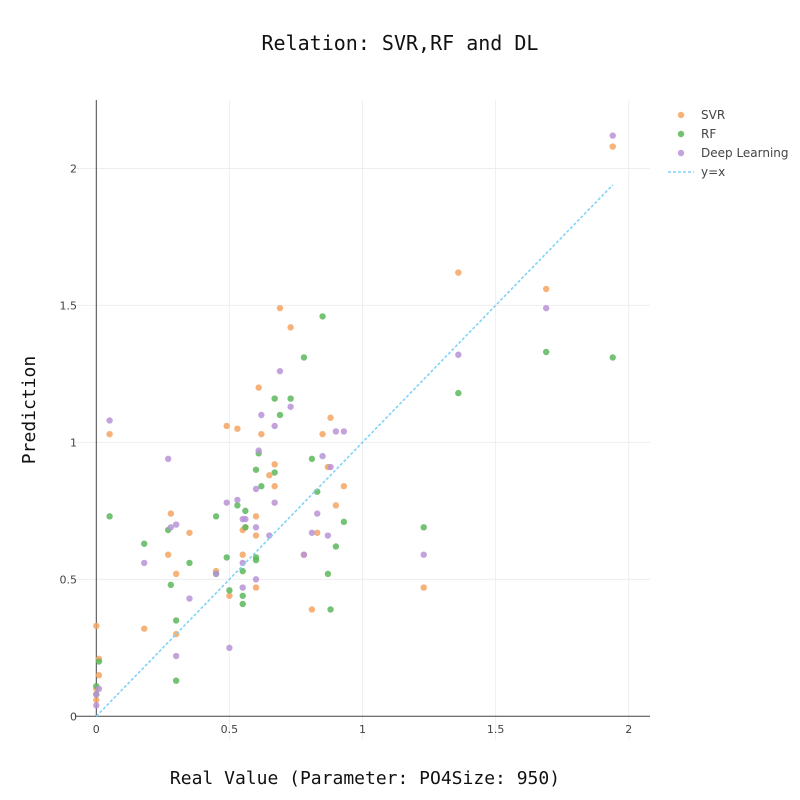 The width and height of the screenshot is (800, 800). I want to click on x-axis-title: Real Value (Parameter: PO4Size: 950), so click(365, 778).